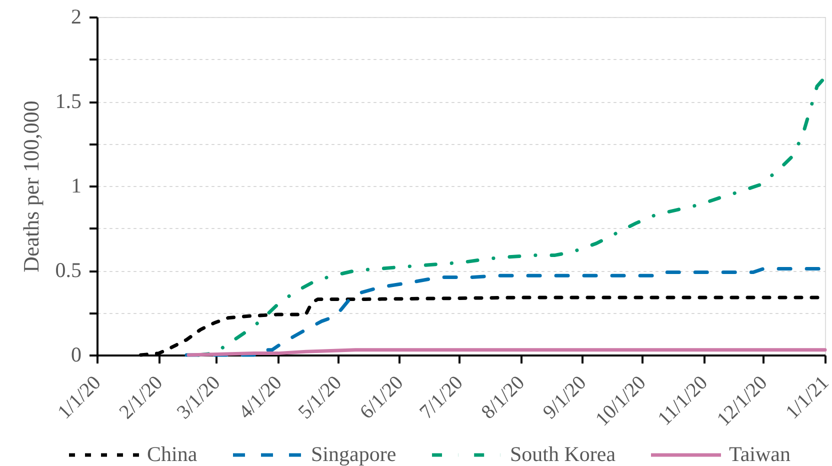  Describe the element at coordinates (760, 454) in the screenshot. I see `legend-label: Taiwan` at that location.